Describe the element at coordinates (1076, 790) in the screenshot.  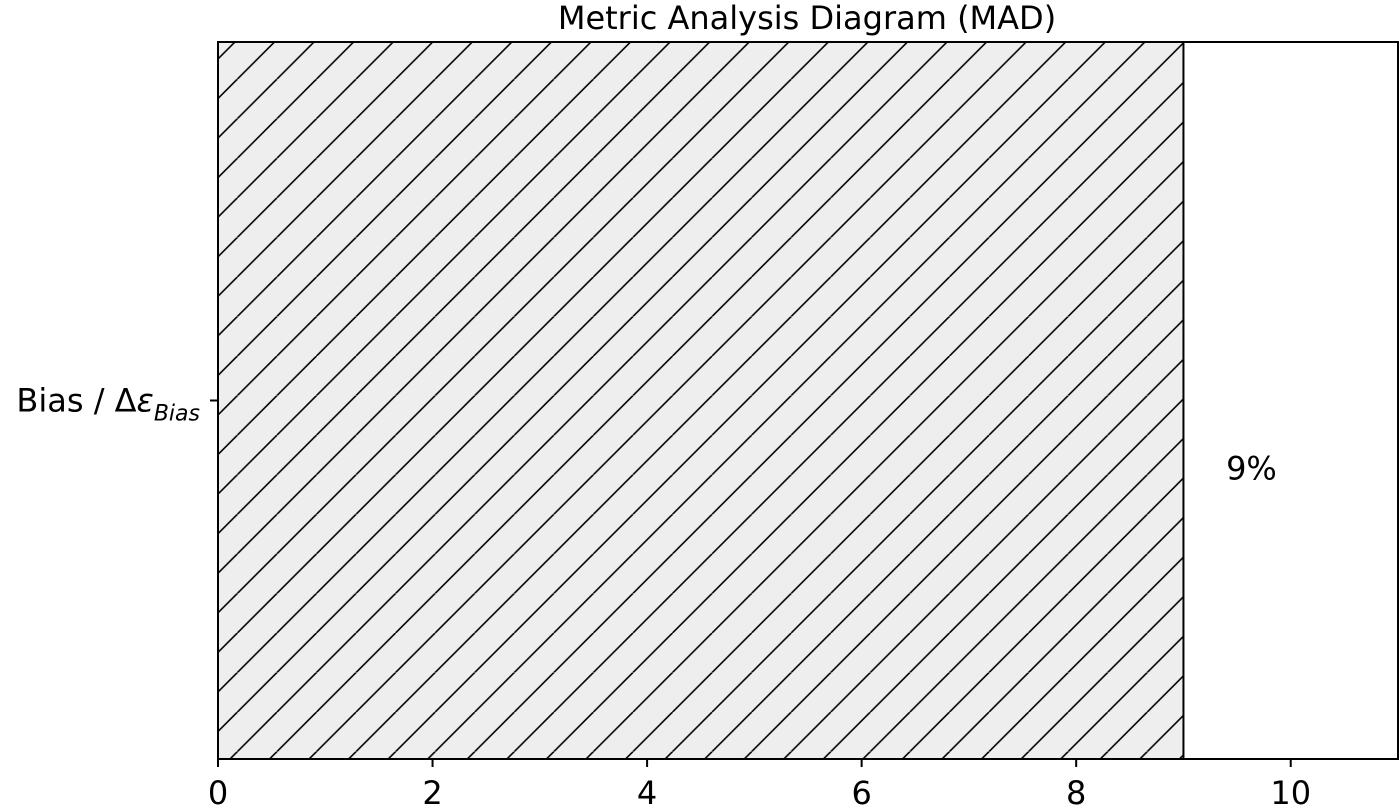
I see `x-tick-label: 8` at that location.